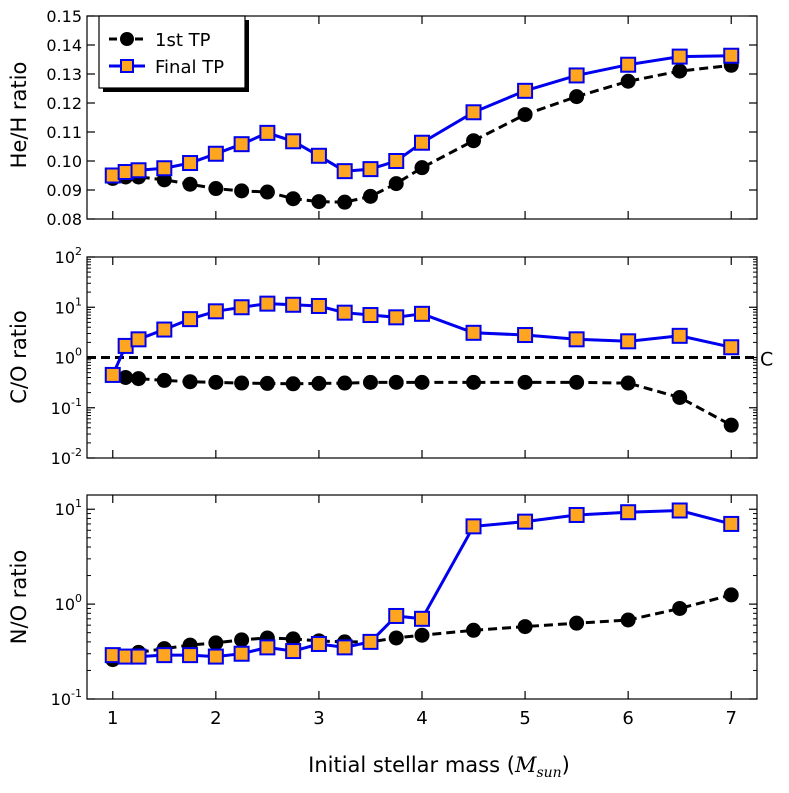 Image resolution: width=789 pixels, height=793 pixels. What do you see at coordinates (183, 40) in the screenshot?
I see `legend-label-first-tp: 1st TP` at bounding box center [183, 40].